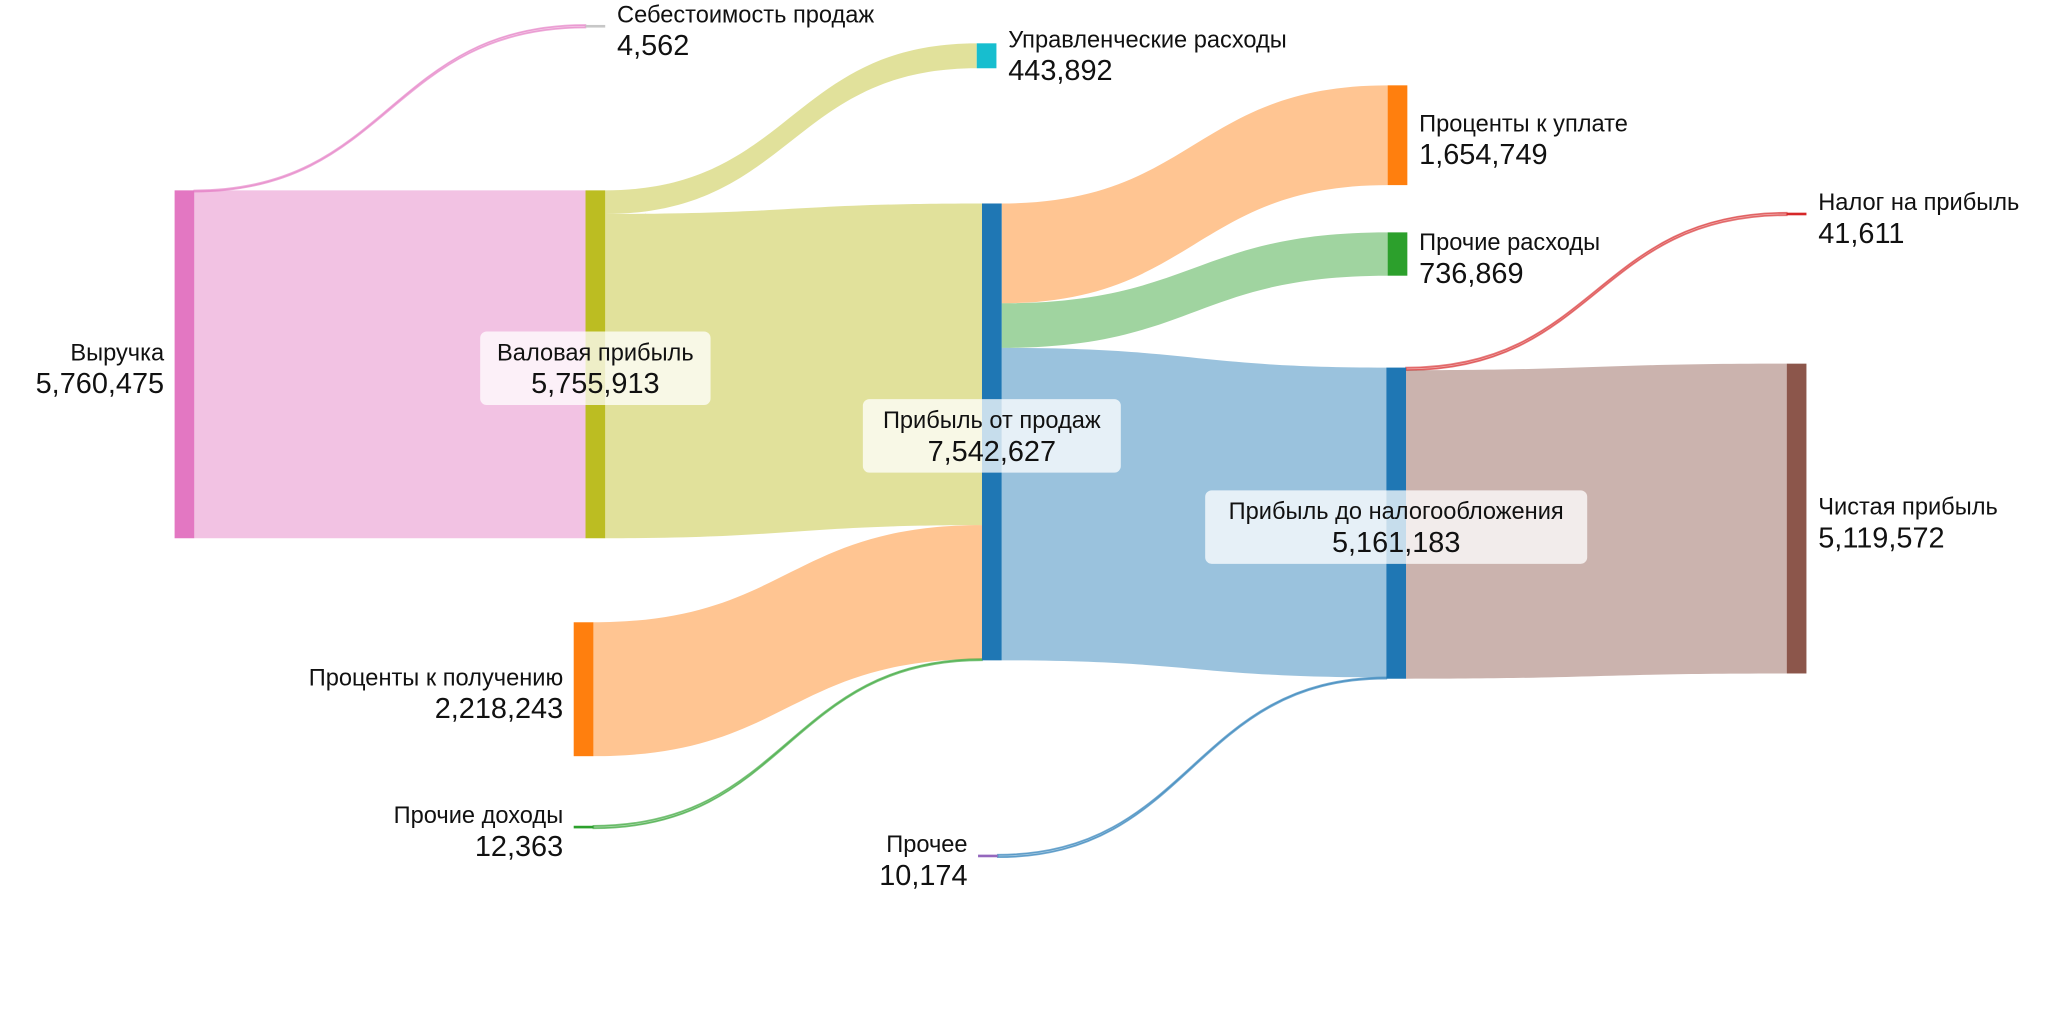 The image size is (2048, 1024). Describe the element at coordinates (791, 128) in the screenshot. I see `link-gross-to-admin` at that location.